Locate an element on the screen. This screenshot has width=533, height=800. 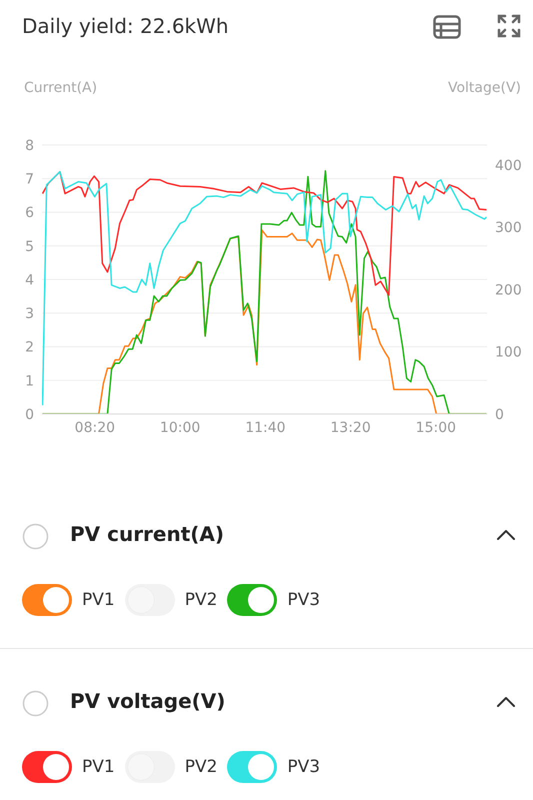
x-tick-label: 08:20 is located at coordinates (95, 428).